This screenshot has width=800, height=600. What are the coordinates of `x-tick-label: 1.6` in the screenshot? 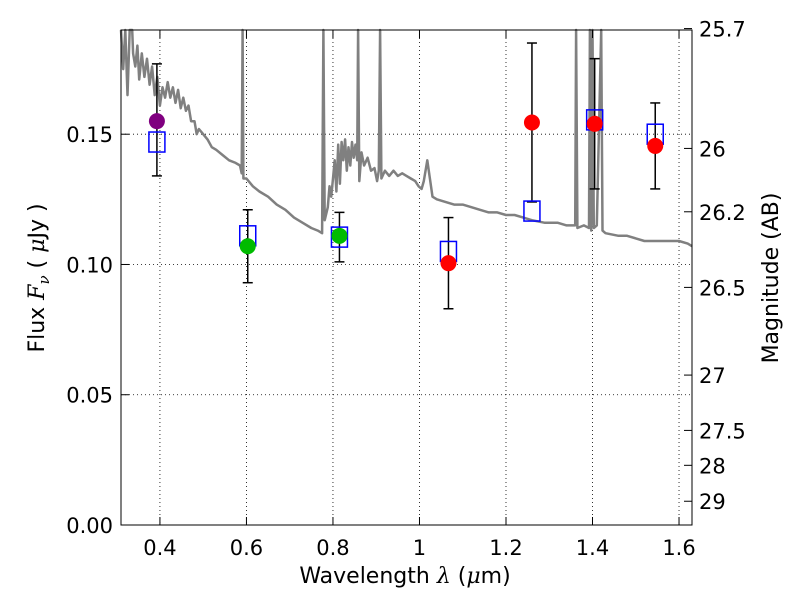 It's located at (678, 548).